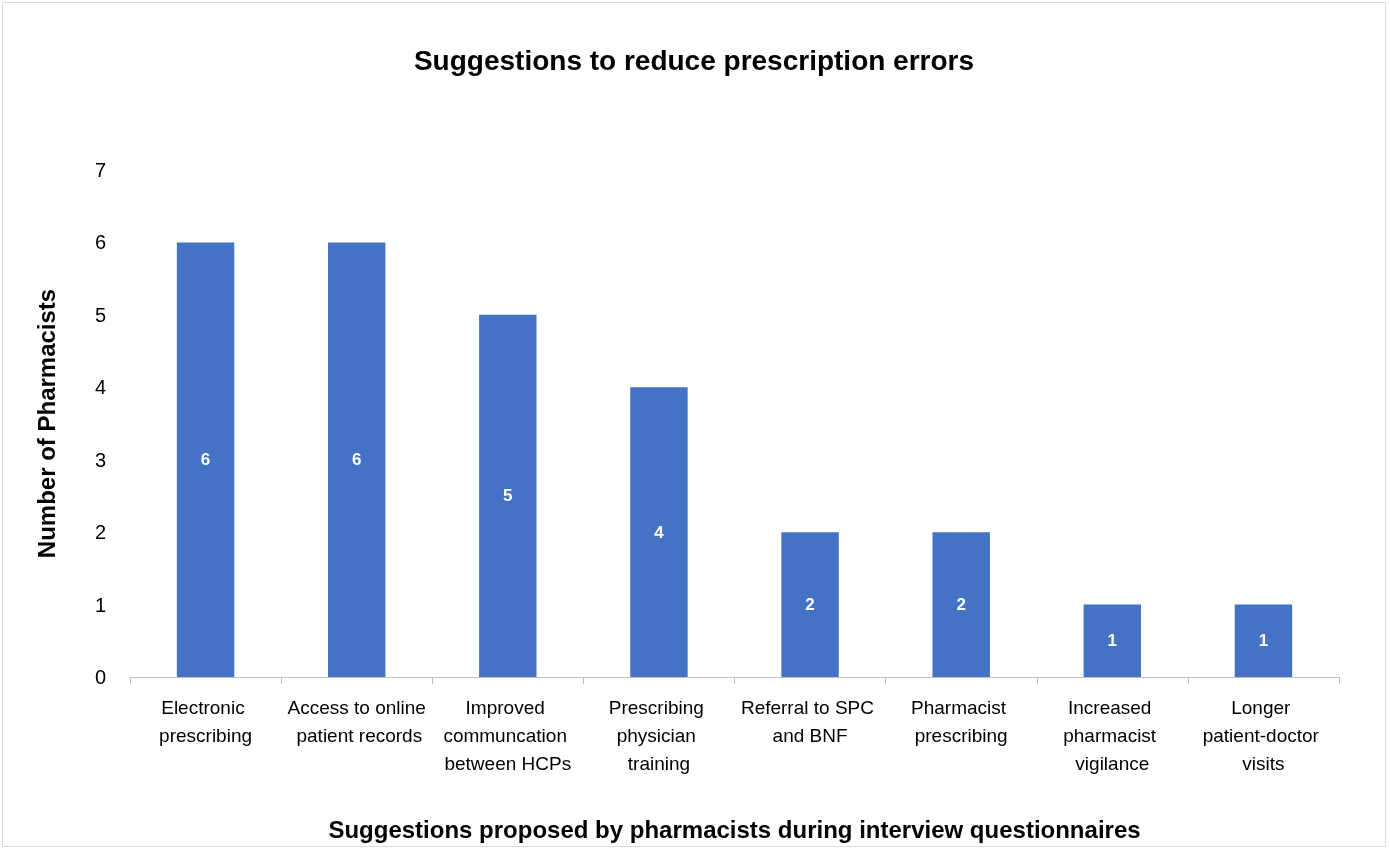 Image resolution: width=1390 pixels, height=851 pixels. I want to click on x-tick-label: Pharmacist prescribing, so click(961, 721).